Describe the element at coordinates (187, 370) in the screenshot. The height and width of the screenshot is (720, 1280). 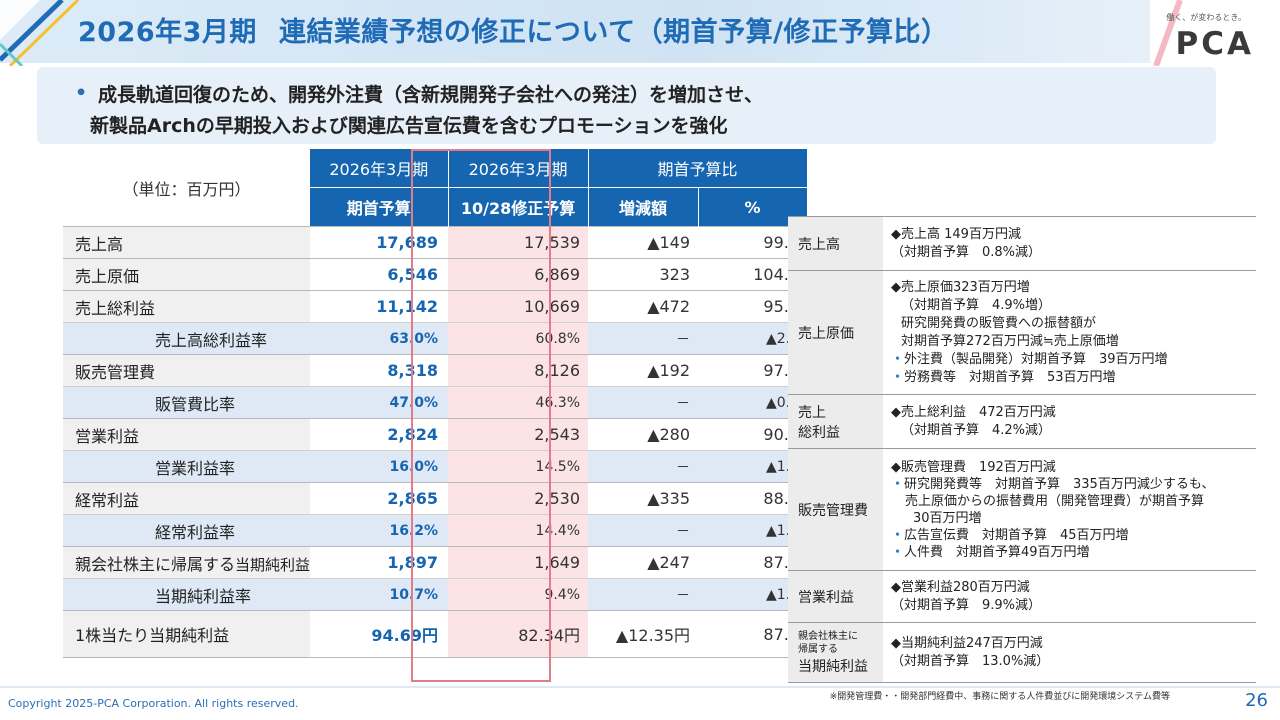
I see `row-label: 販売管理費` at that location.